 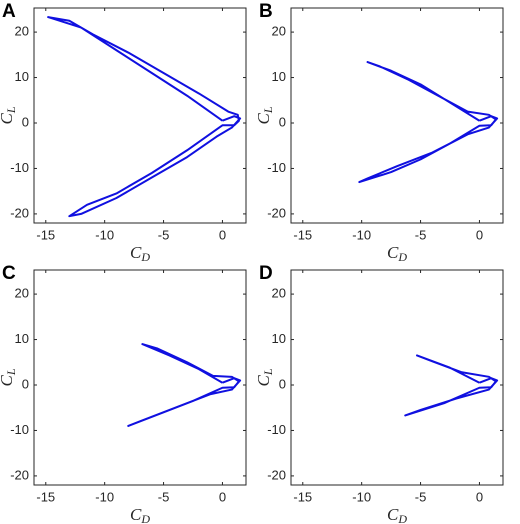 What do you see at coordinates (9, 273) in the screenshot?
I see `panel-label: C` at bounding box center [9, 273].